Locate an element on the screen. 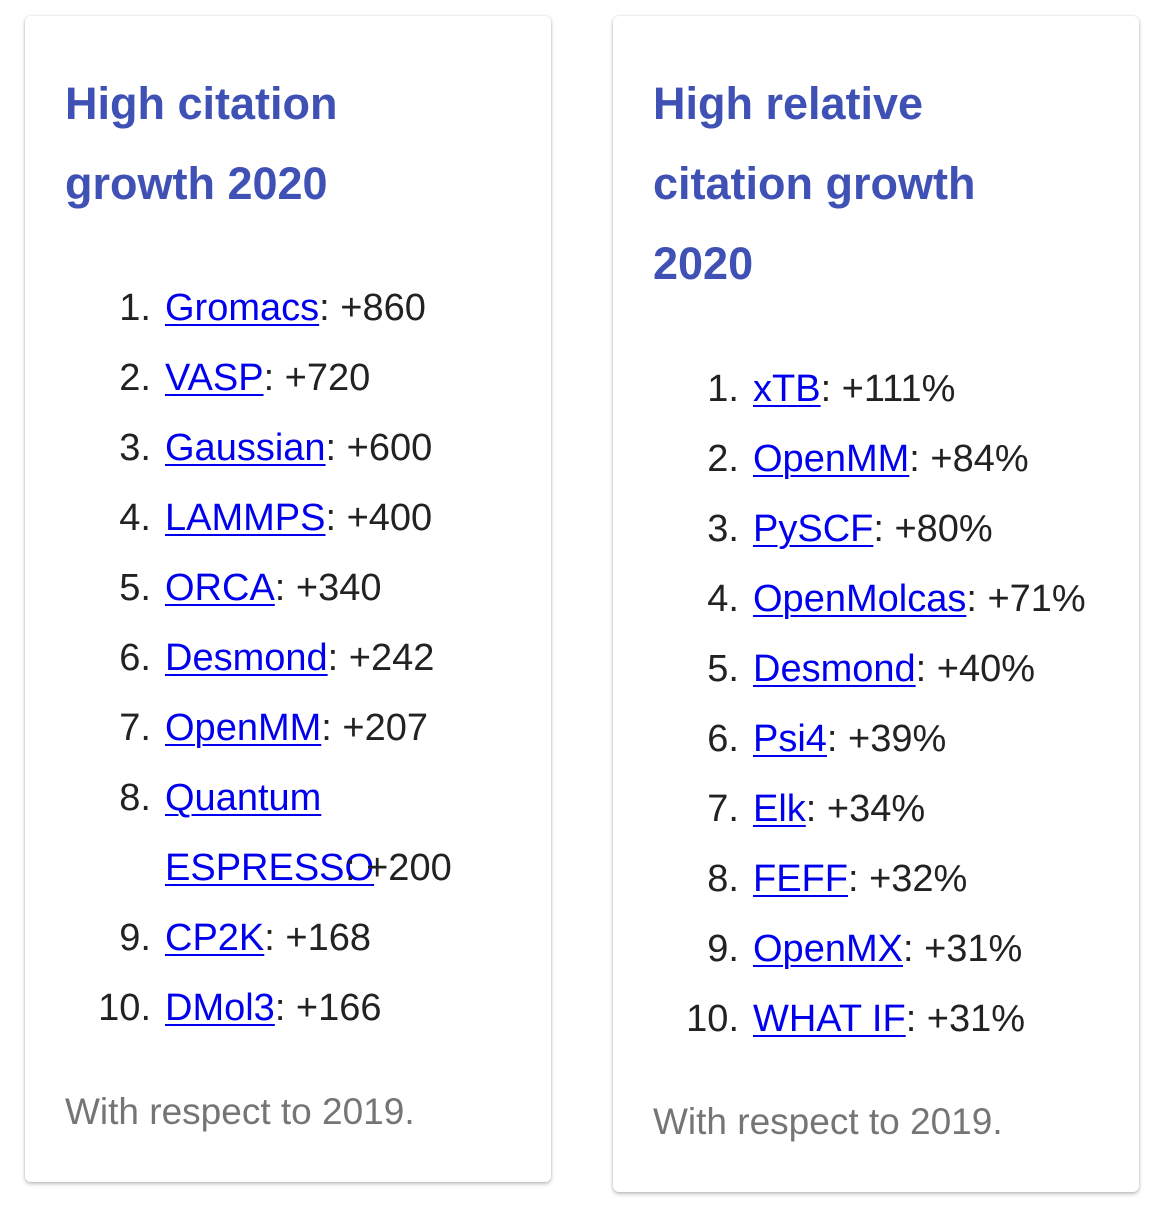 The width and height of the screenshot is (1154, 1210). card-title: High citation growth 2020 is located at coordinates (201, 144).